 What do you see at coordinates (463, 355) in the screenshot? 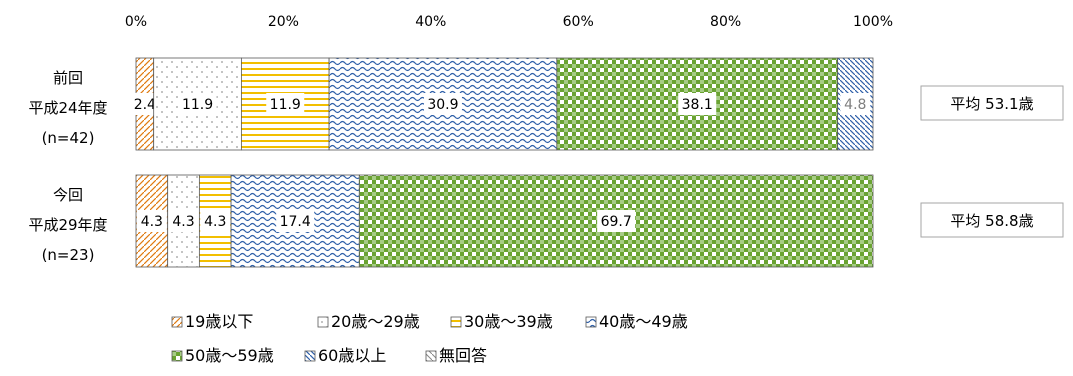
I see `legend-label: 無回答` at bounding box center [463, 355].